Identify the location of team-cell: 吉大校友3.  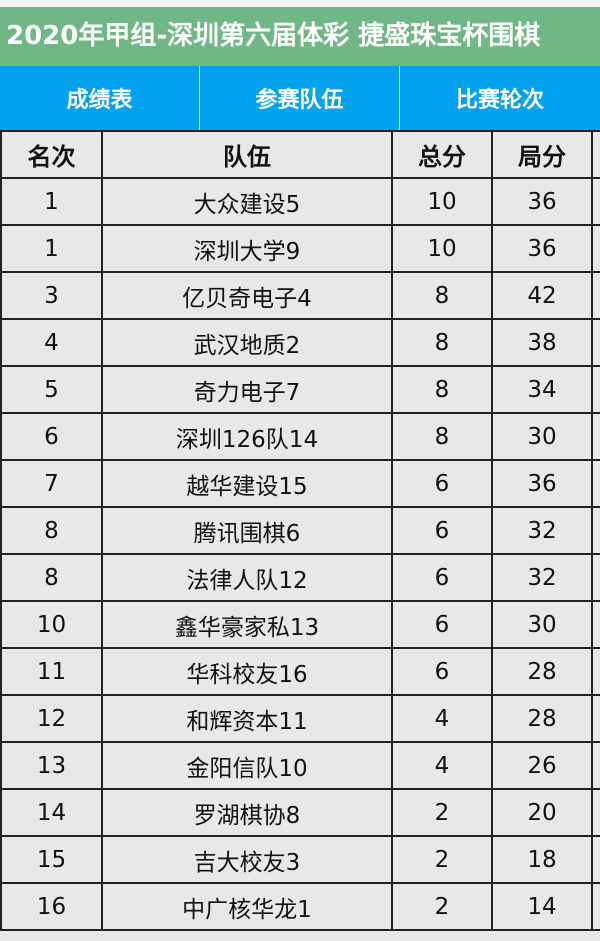
(247, 859).